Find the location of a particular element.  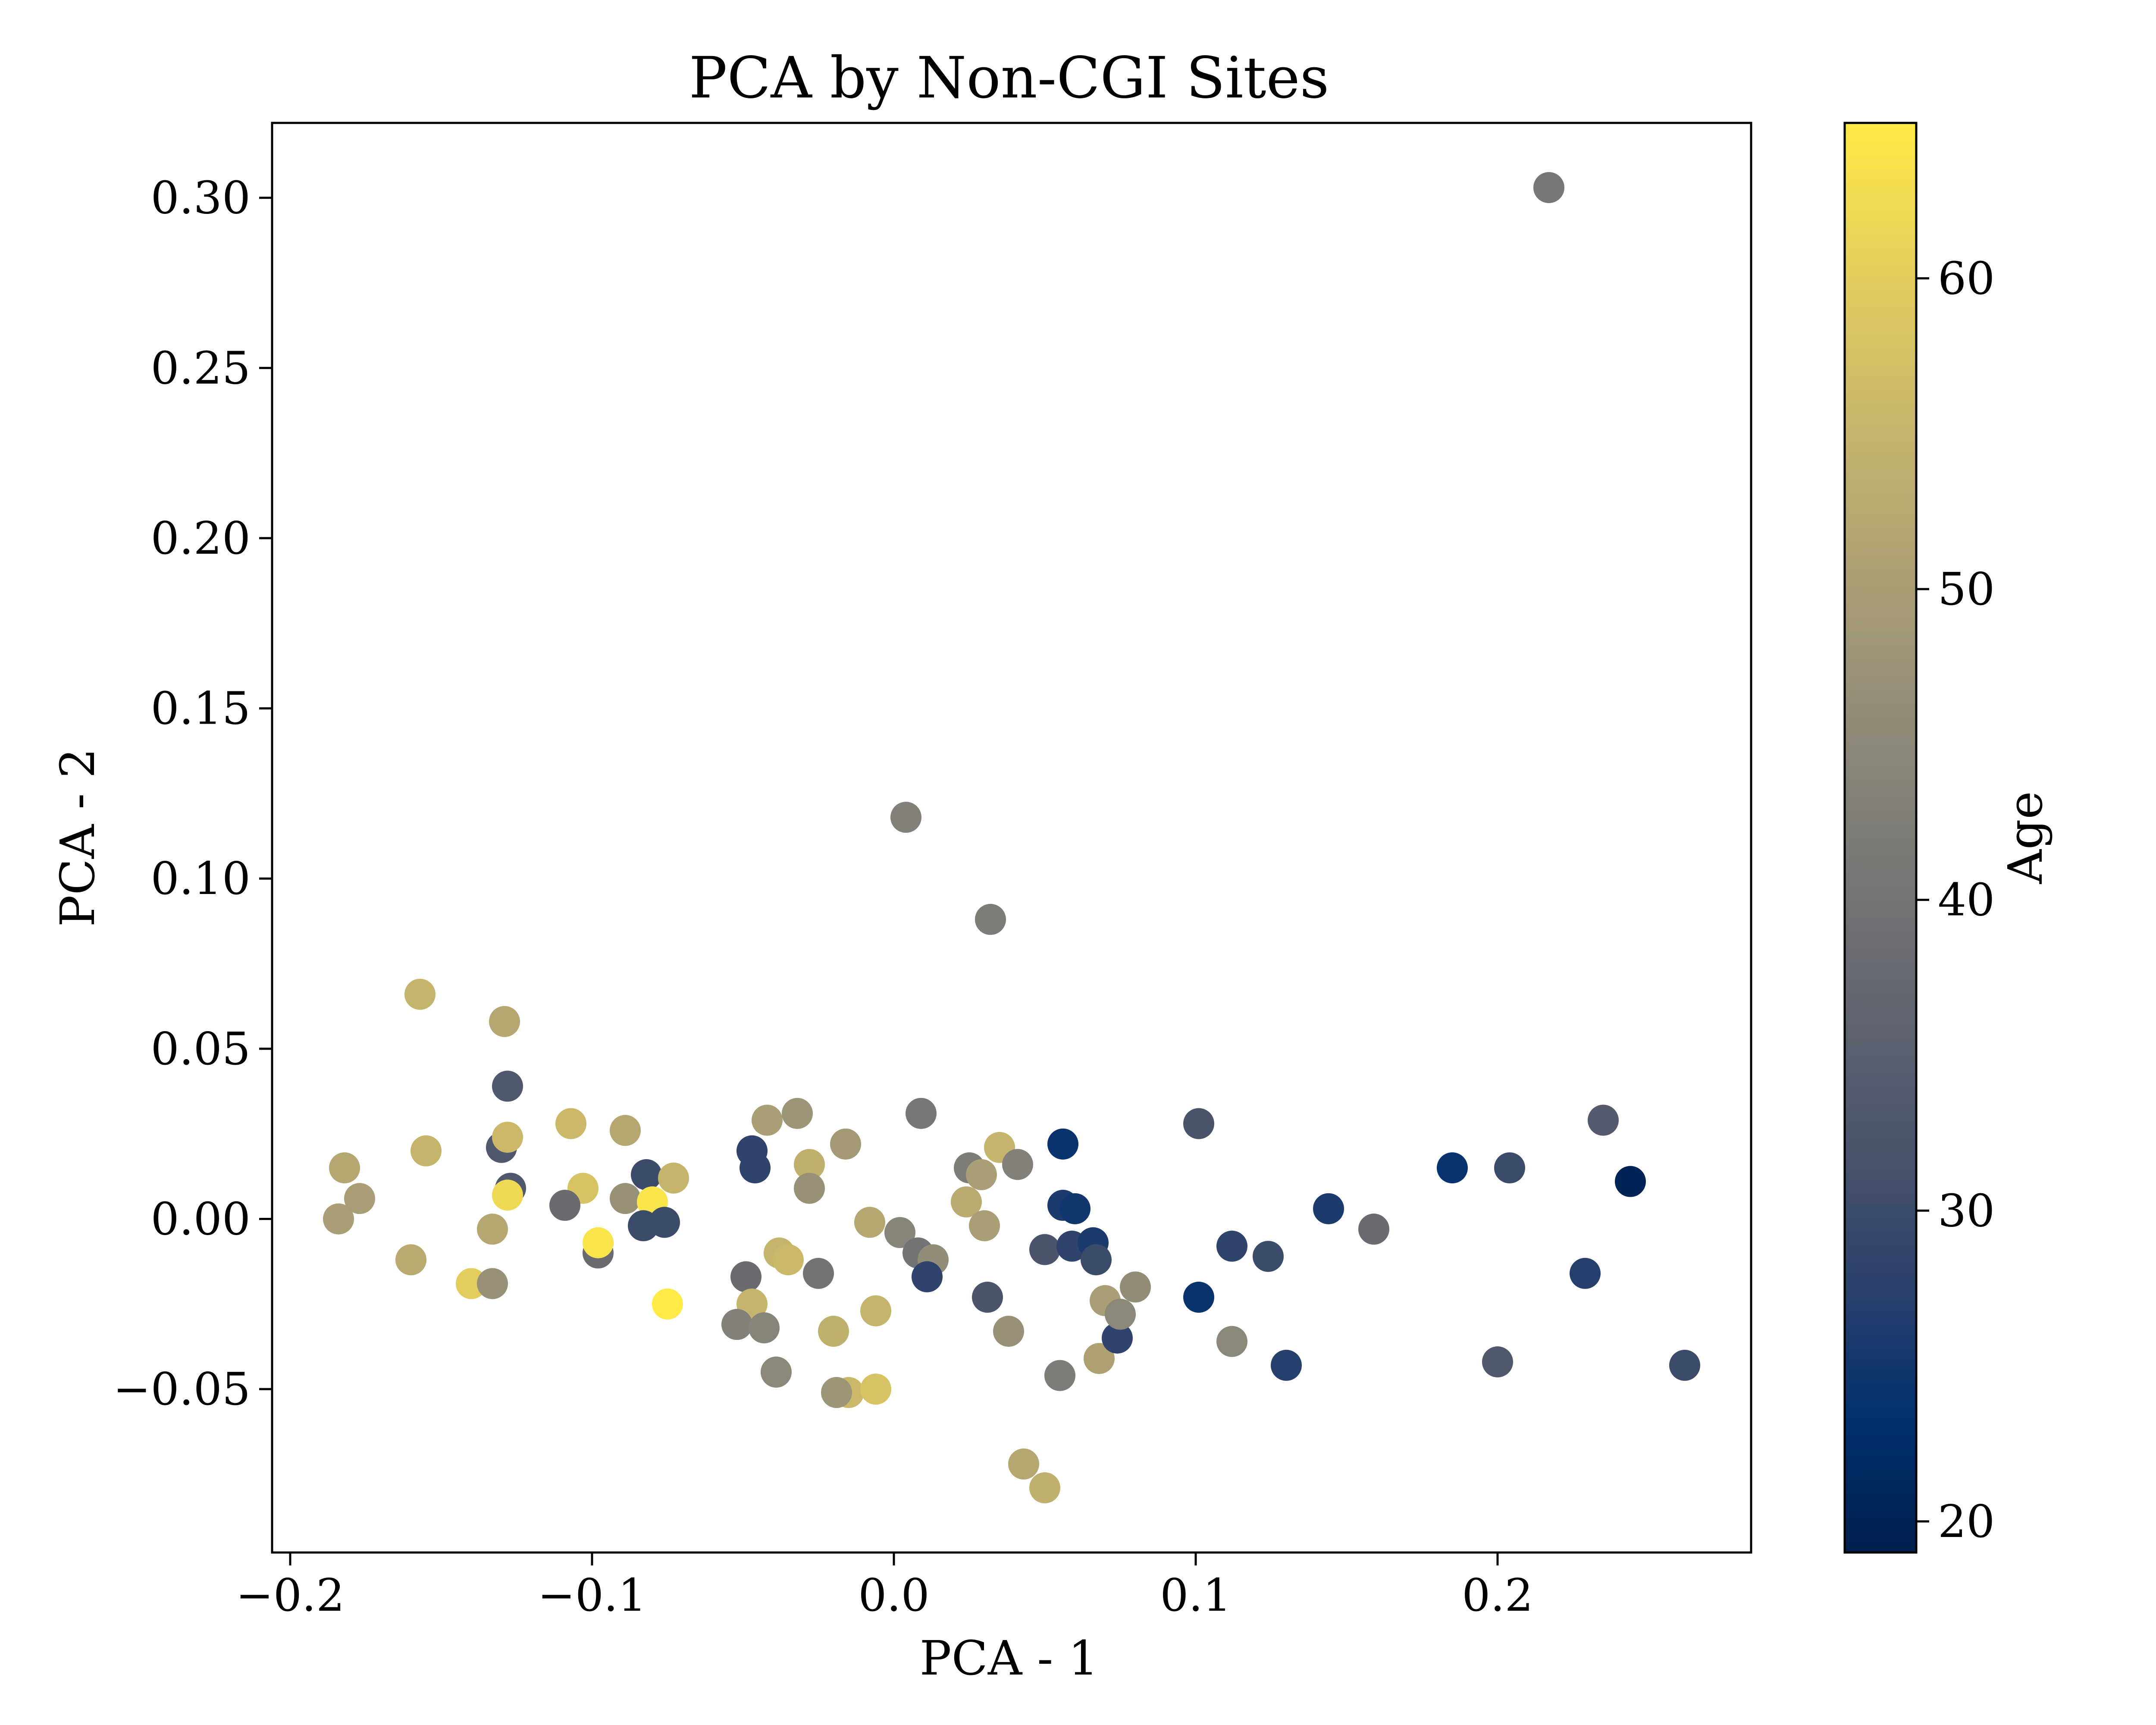

x-axis-label: PCA - 1 is located at coordinates (1009, 1659).